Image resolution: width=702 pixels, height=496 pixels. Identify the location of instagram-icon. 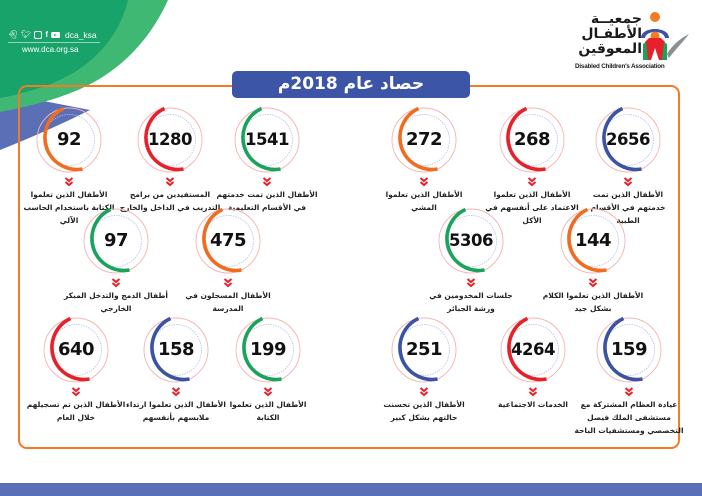
(38, 35).